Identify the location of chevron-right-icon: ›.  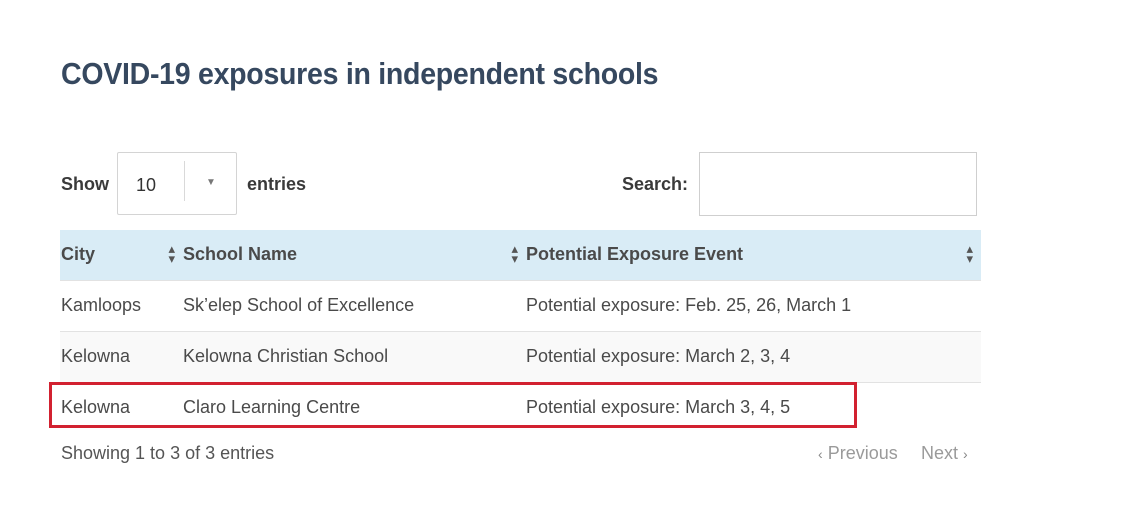
(965, 454).